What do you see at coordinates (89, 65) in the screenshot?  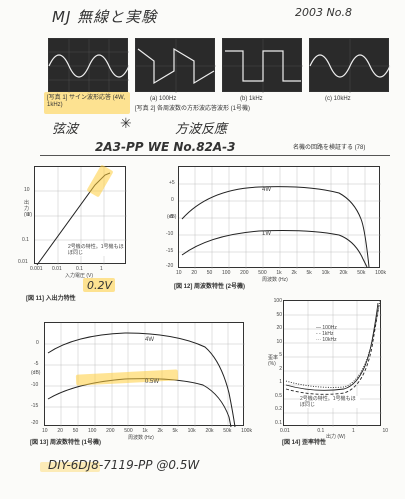 I see `scope-photo-sine` at bounding box center [89, 65].